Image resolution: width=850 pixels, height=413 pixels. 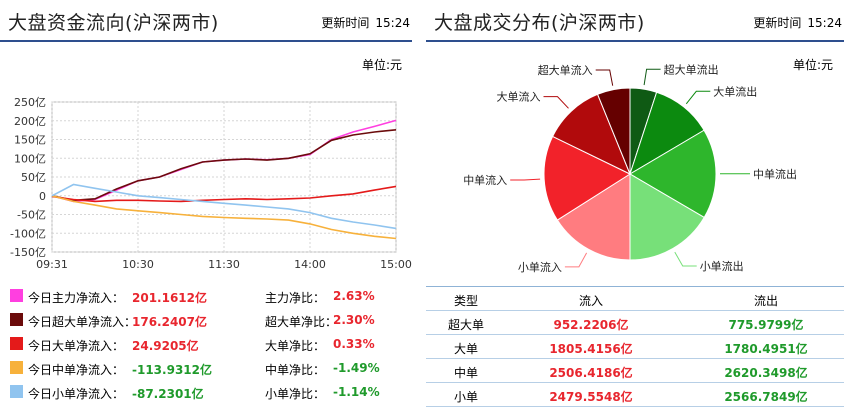 I want to click on table-cell: 大单, so click(x=465, y=349).